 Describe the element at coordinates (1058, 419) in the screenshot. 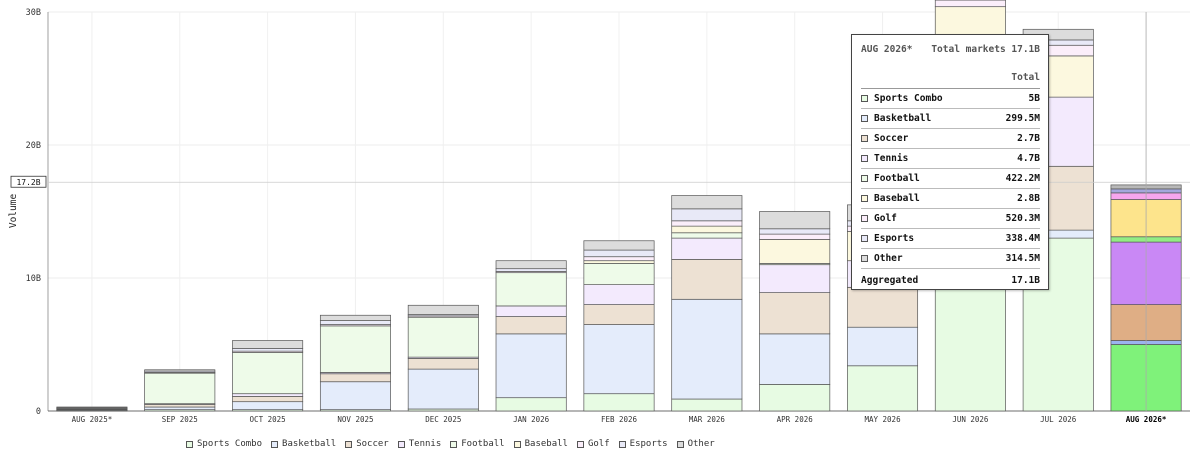

I see `x-tick-label: JUL 2026` at that location.